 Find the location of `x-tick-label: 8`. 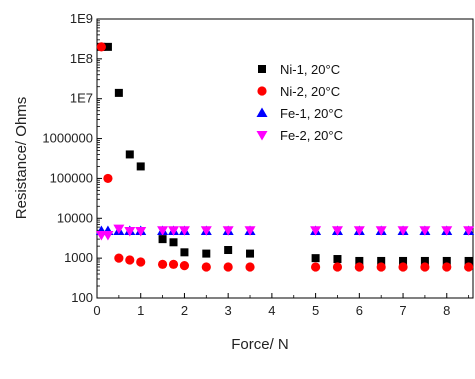

x-tick-label: 8 is located at coordinates (446, 310).